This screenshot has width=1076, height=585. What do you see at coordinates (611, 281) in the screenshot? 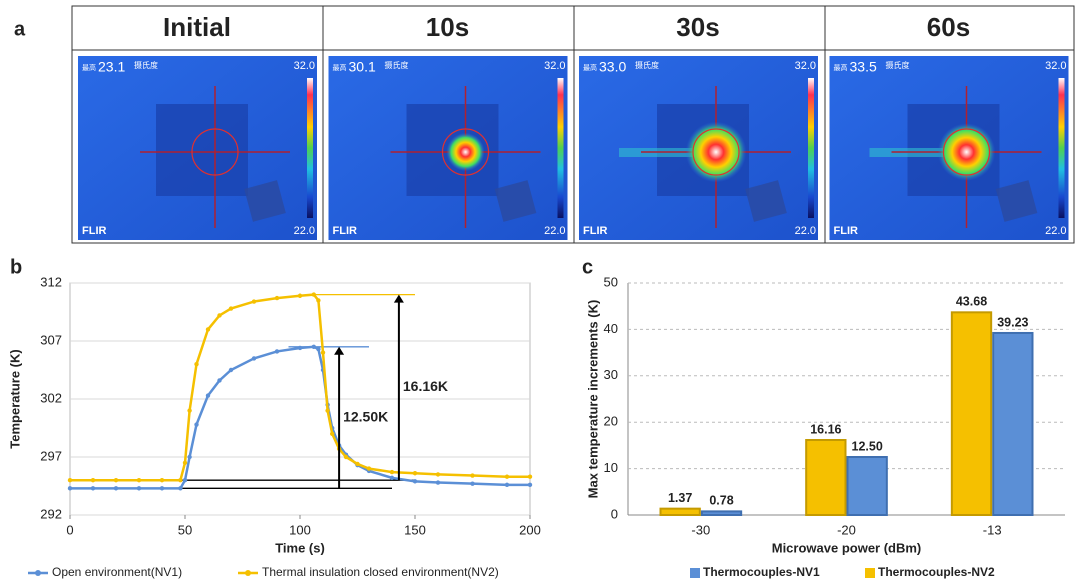
I see `y-tick-label: 50` at bounding box center [611, 281].